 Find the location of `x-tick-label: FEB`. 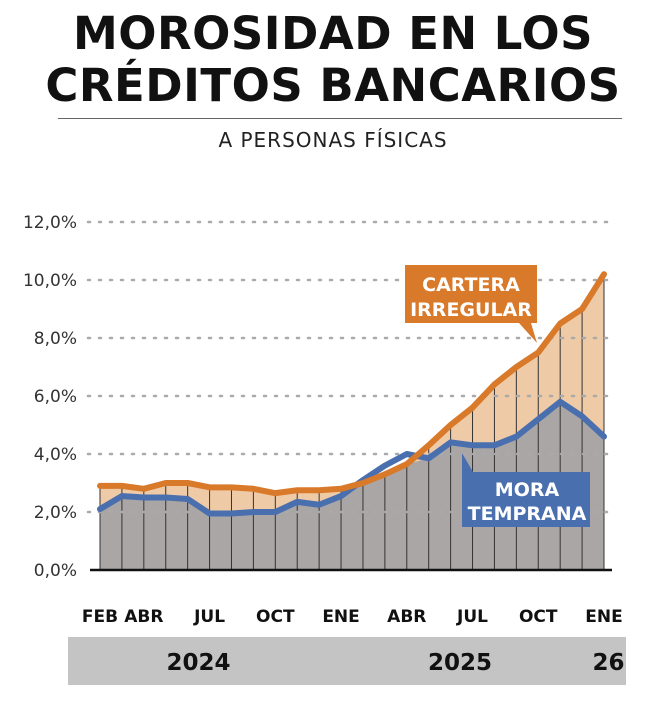

x-tick-label: FEB is located at coordinates (100, 617).